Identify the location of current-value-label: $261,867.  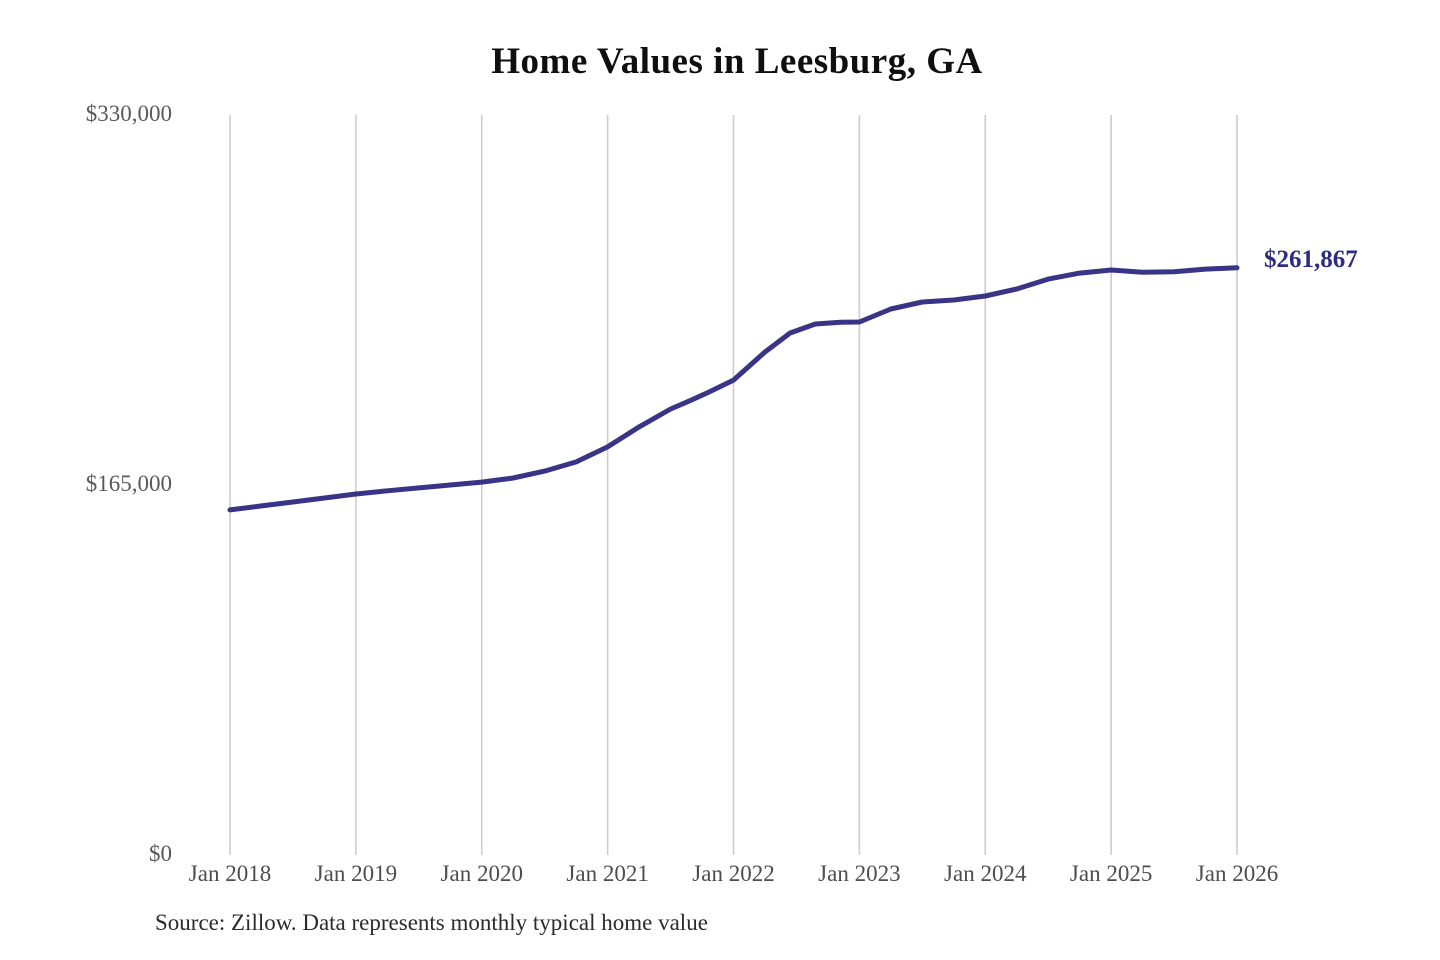
(1311, 259).